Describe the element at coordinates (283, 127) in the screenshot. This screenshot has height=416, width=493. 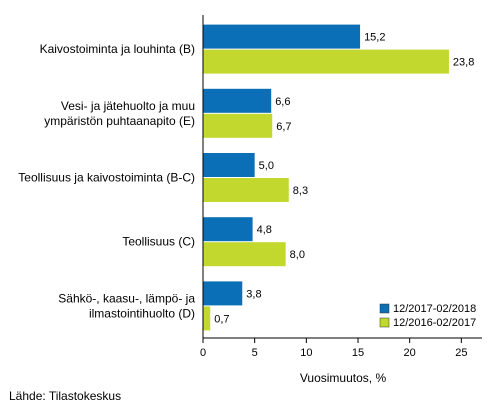
I see `data-label: 6,7` at that location.